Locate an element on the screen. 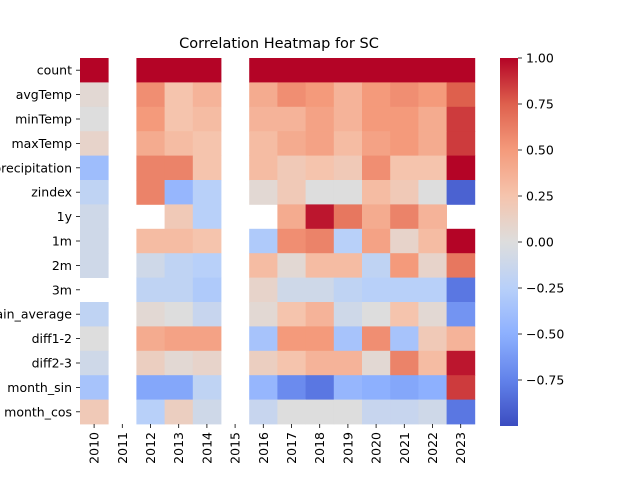 Image resolution: width=640 pixels, height=480 pixels. heatmap-cell-avgTemp-2013 is located at coordinates (179, 95).